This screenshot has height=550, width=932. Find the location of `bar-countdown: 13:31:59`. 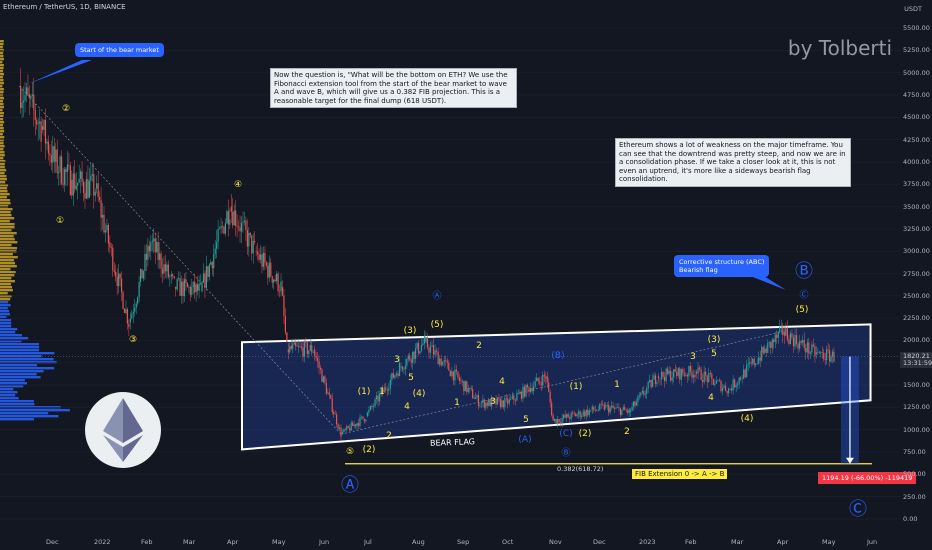

bar-countdown: 13:31:59 is located at coordinates (917, 363).